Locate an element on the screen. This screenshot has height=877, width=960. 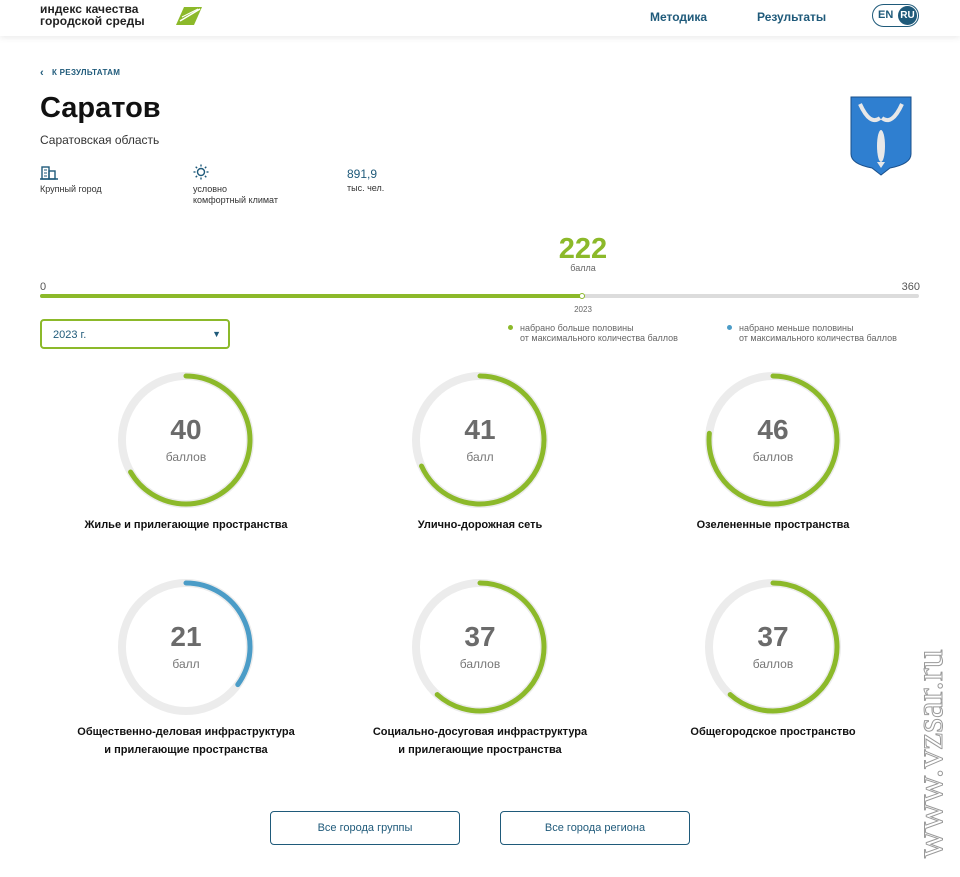
gauge-score: 46 is located at coordinates (773, 429).